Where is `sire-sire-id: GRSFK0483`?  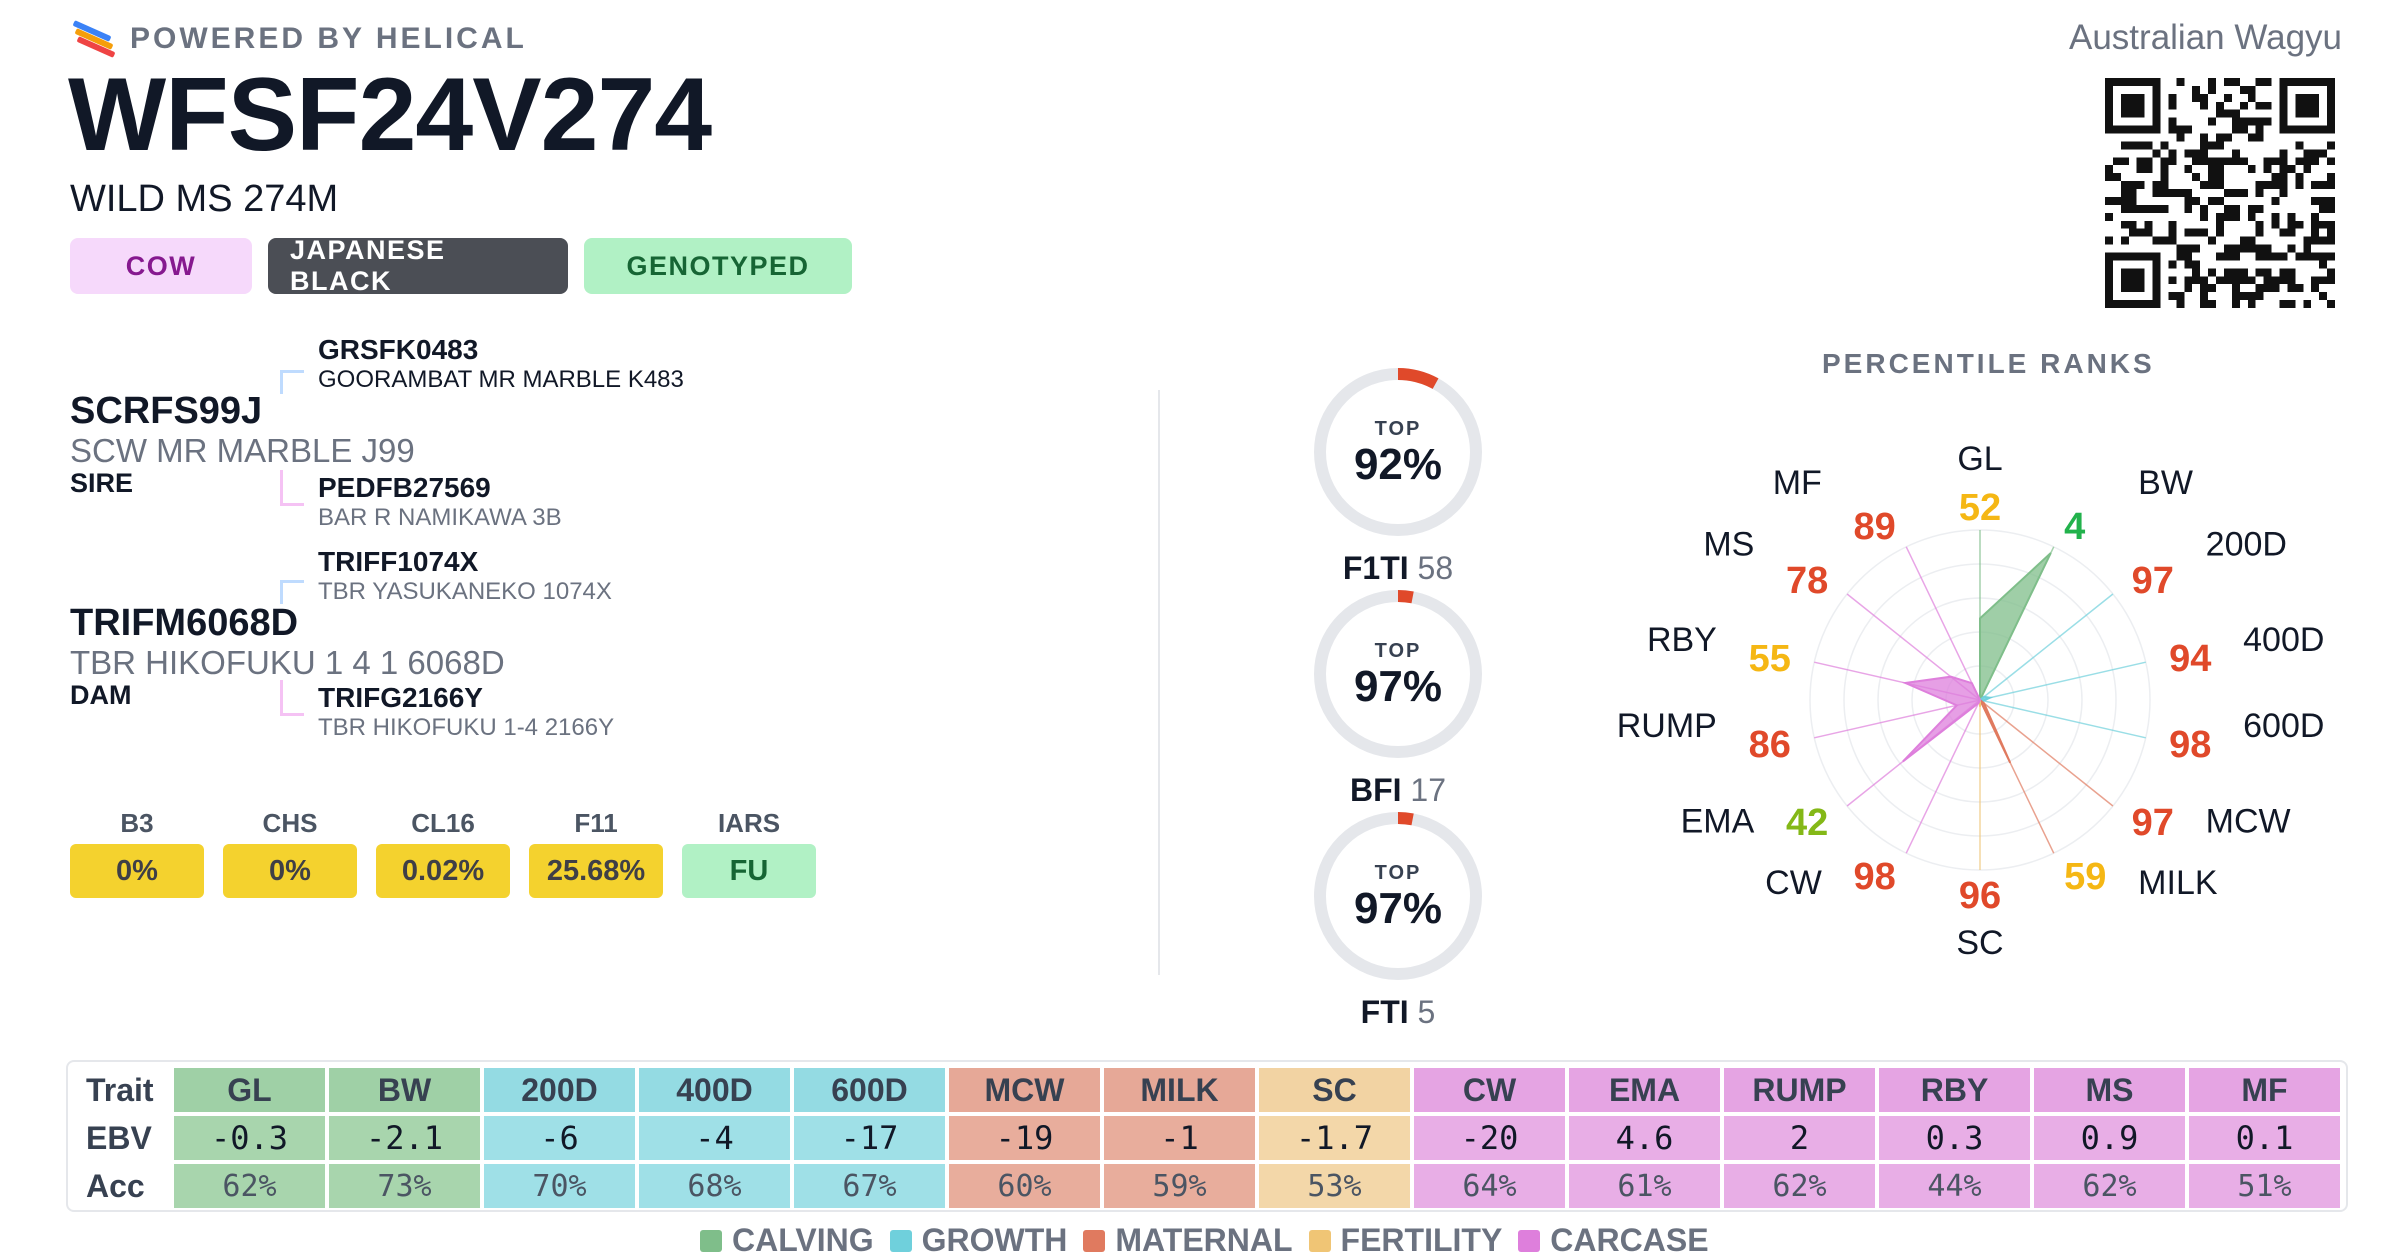 sire-sire-id: GRSFK0483 is located at coordinates (398, 349).